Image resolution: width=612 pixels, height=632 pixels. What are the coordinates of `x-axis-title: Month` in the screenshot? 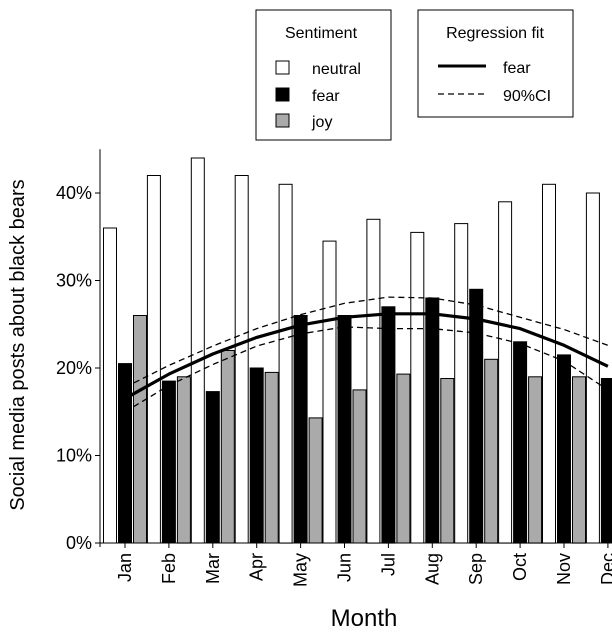 It's located at (364, 618).